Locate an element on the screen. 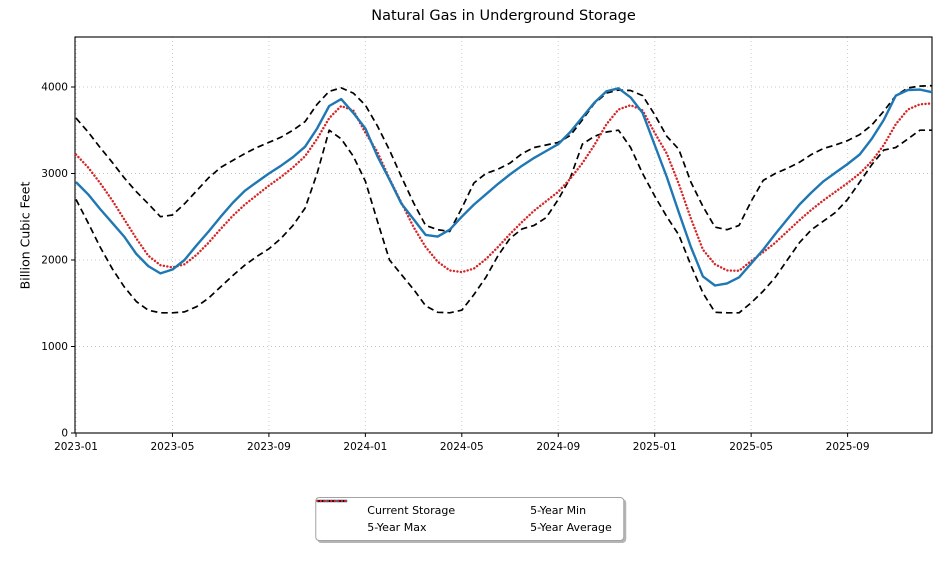 This screenshot has height=565, width=940. legend-label: 5-Year Average is located at coordinates (571, 527).